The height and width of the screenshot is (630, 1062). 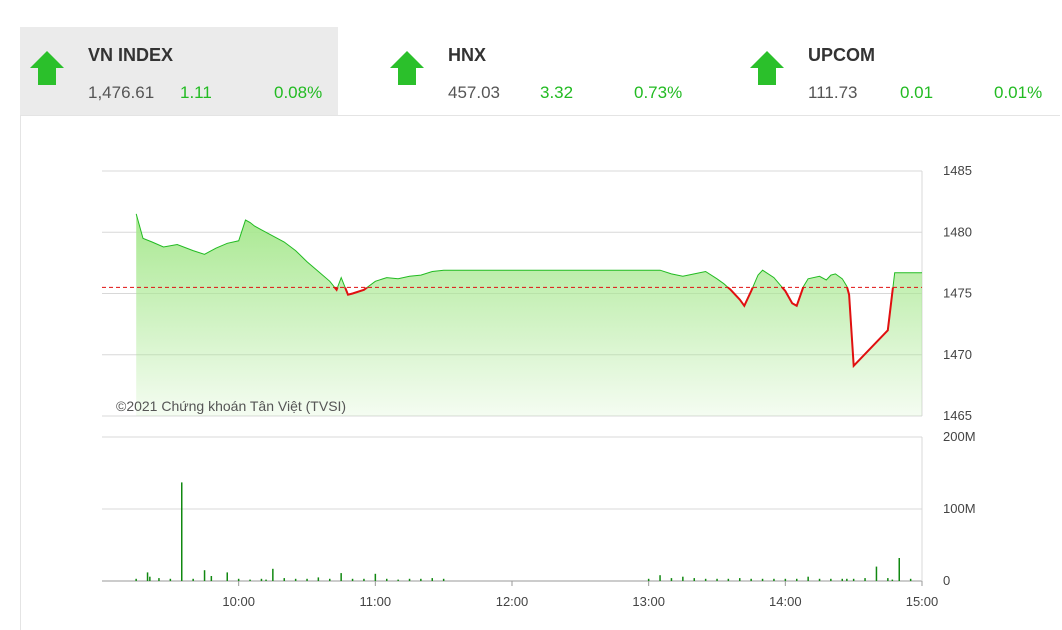 I want to click on price-tick-label: 1485, so click(x=957, y=170).